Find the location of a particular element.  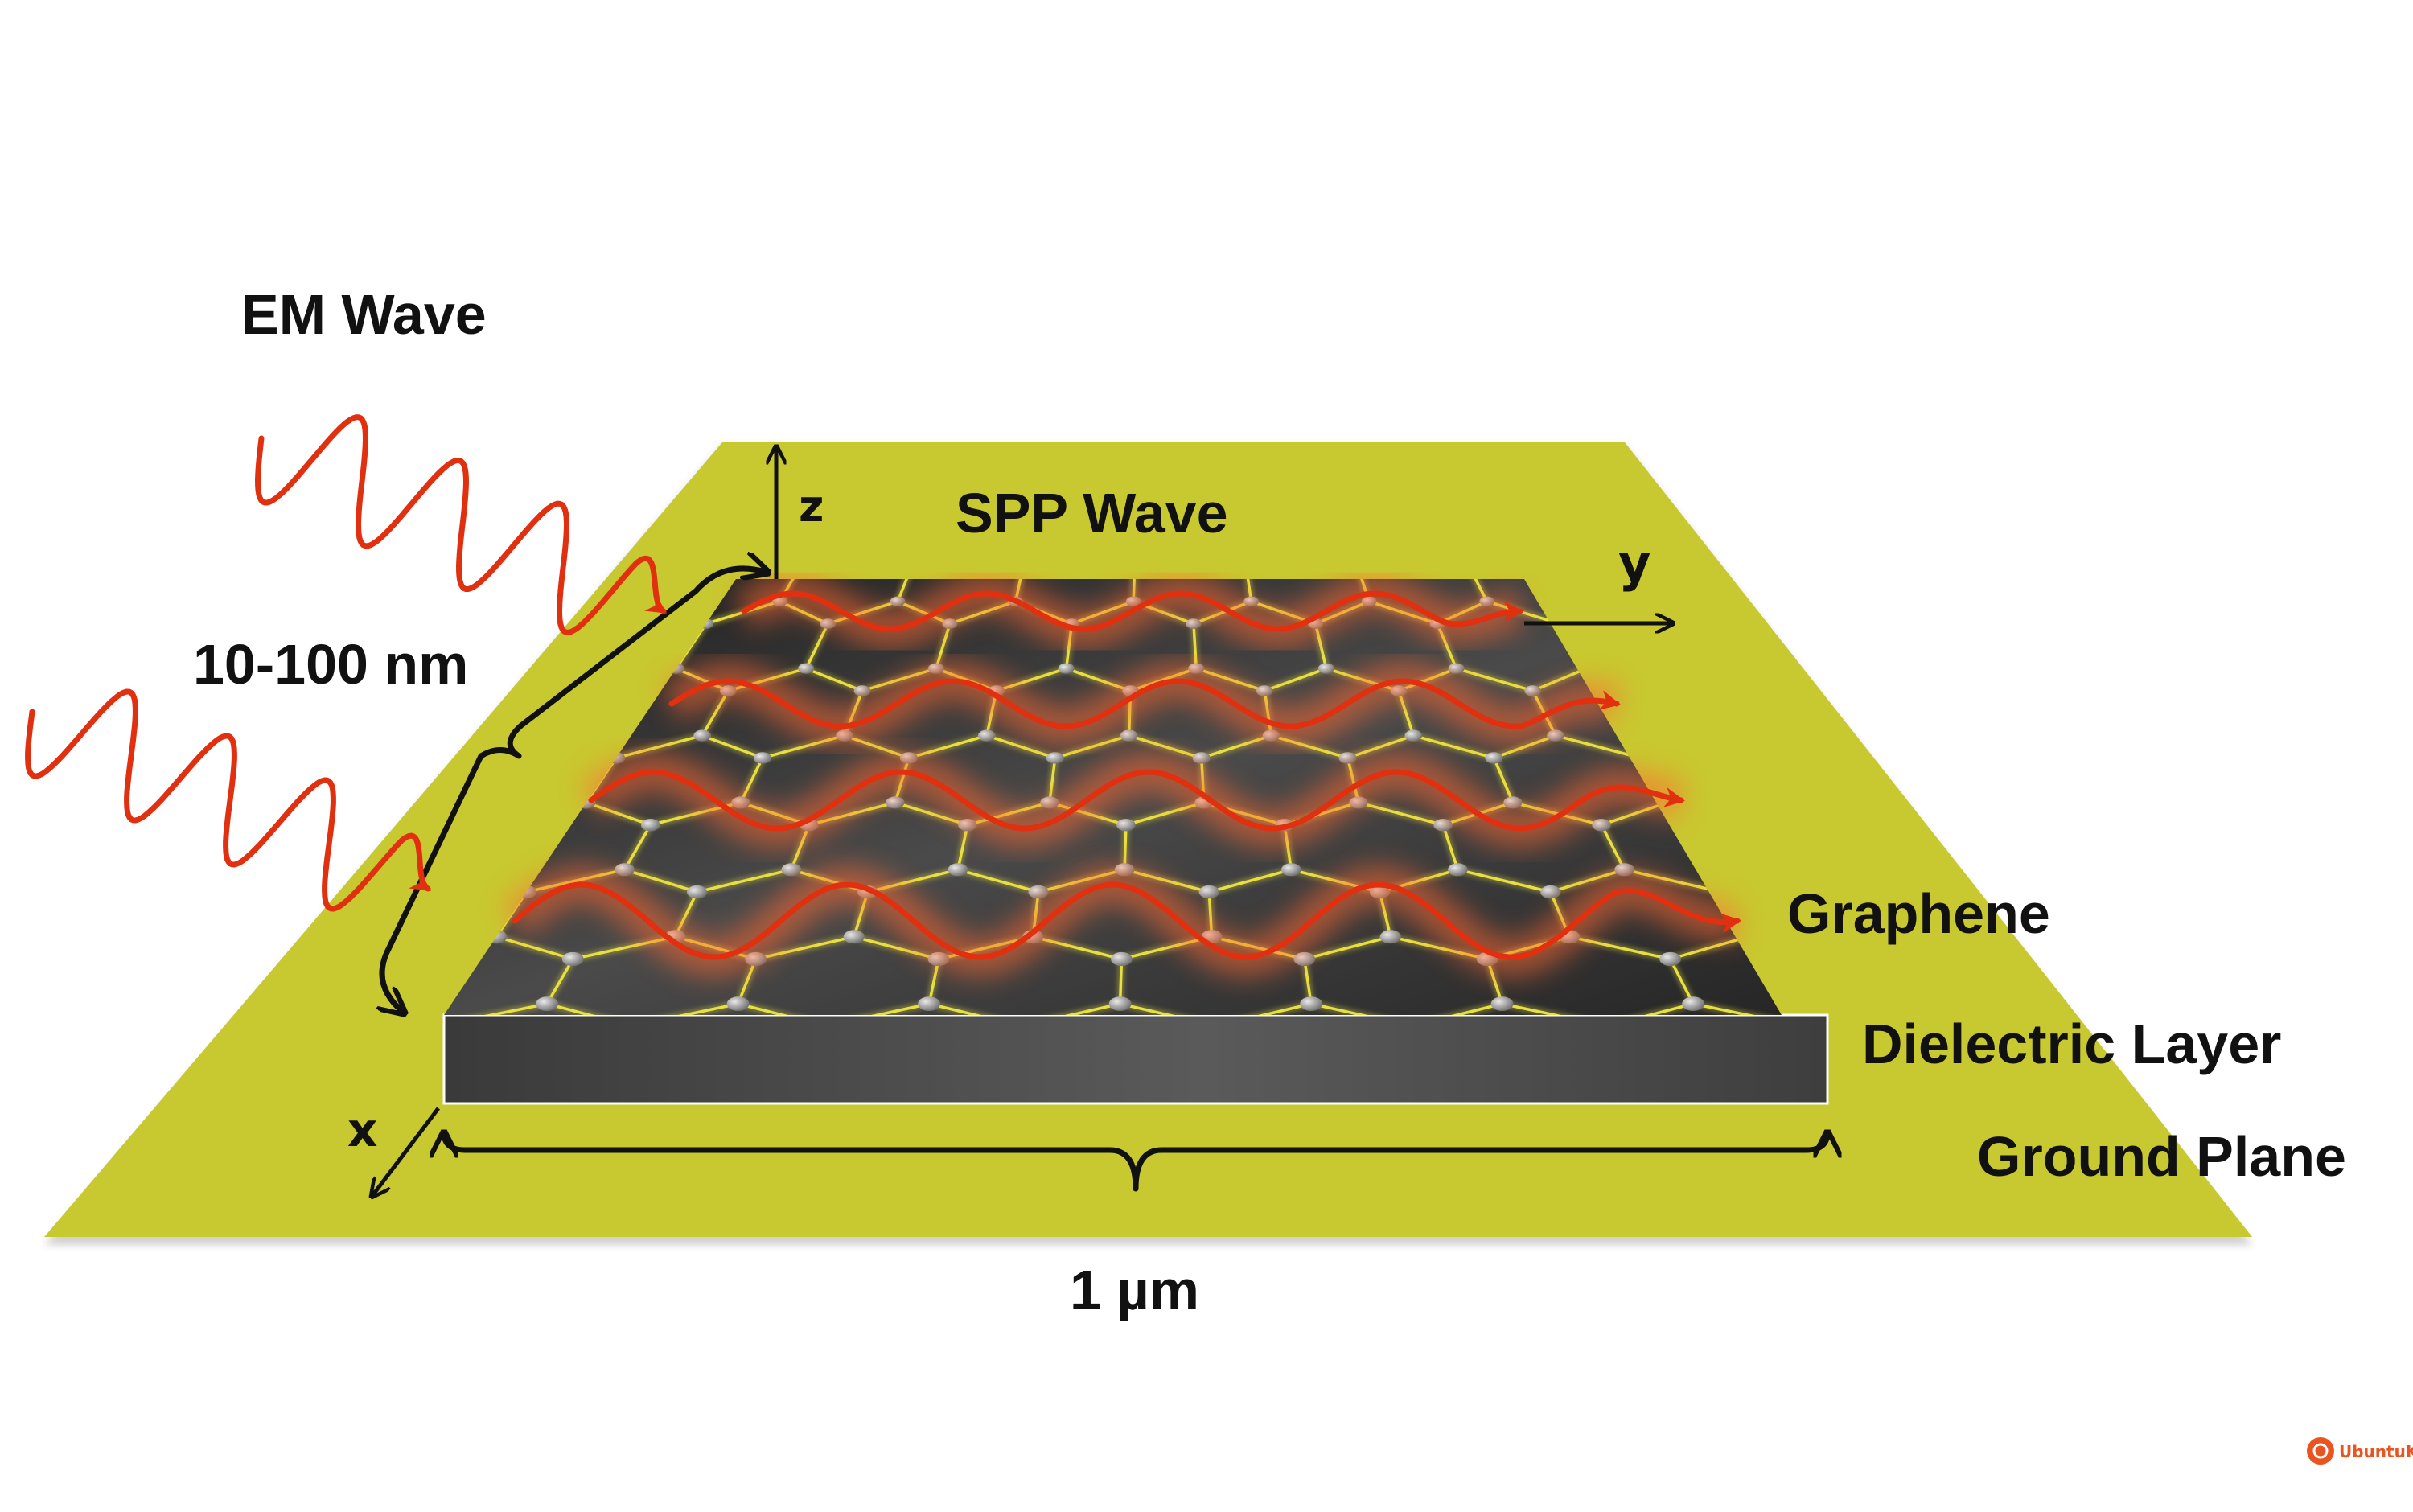

watermark-text: UbuntuKylin is located at coordinates (2376, 1452).